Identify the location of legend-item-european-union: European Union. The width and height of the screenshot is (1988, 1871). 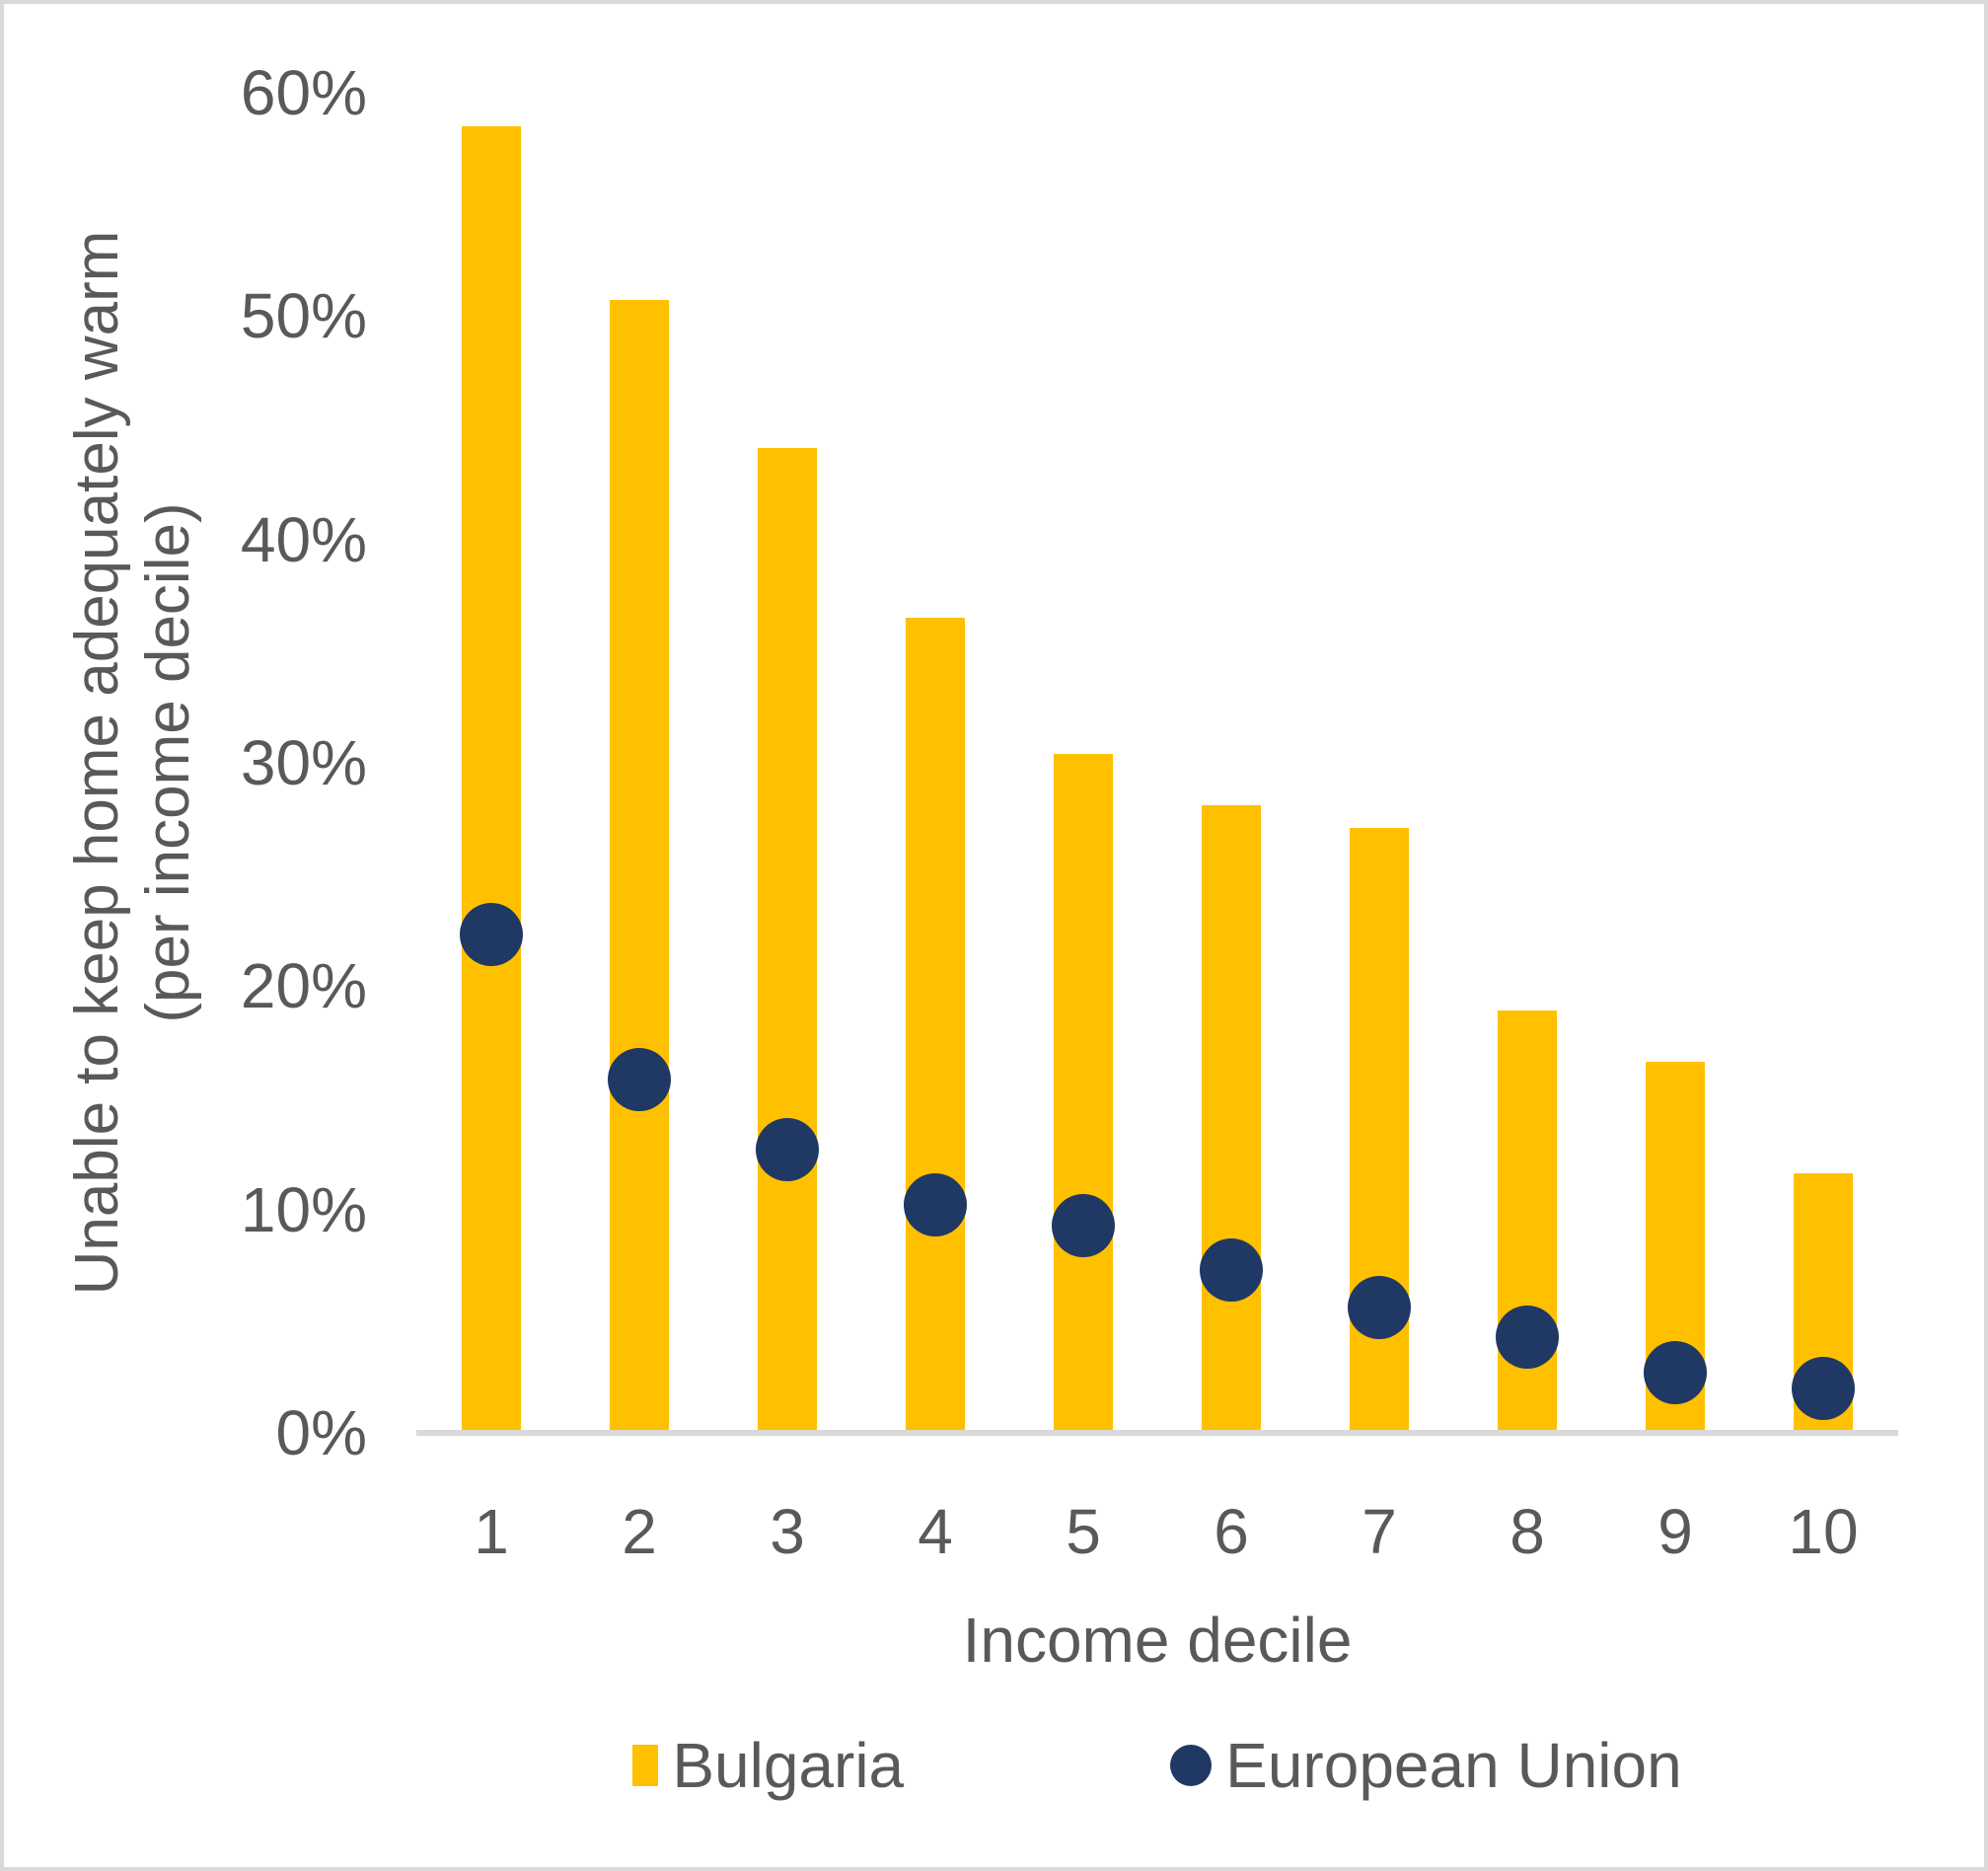
(1426, 1765).